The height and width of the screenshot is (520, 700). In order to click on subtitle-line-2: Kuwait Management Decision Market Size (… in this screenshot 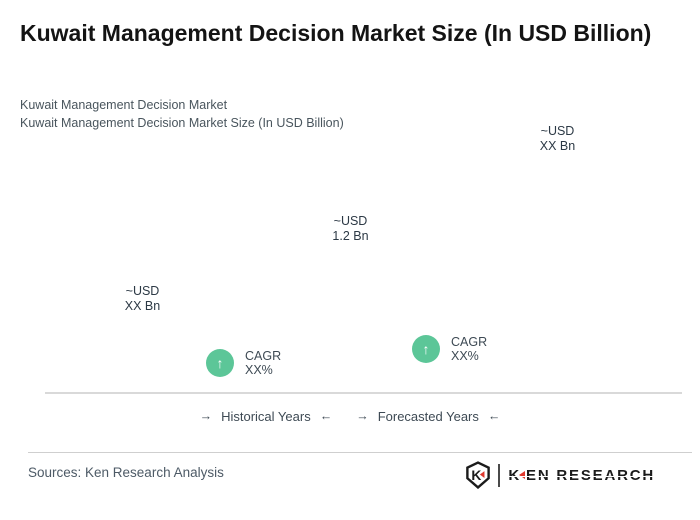, I will do `click(182, 123)`.